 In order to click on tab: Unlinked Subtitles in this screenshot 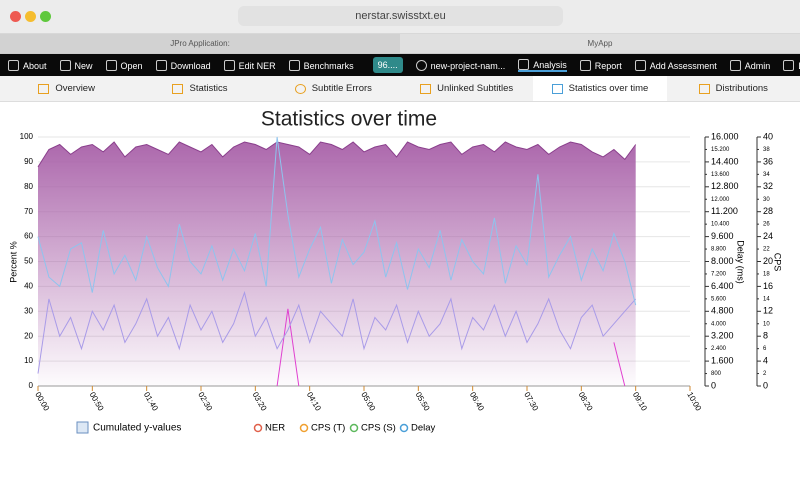, I will do `click(466, 88)`.